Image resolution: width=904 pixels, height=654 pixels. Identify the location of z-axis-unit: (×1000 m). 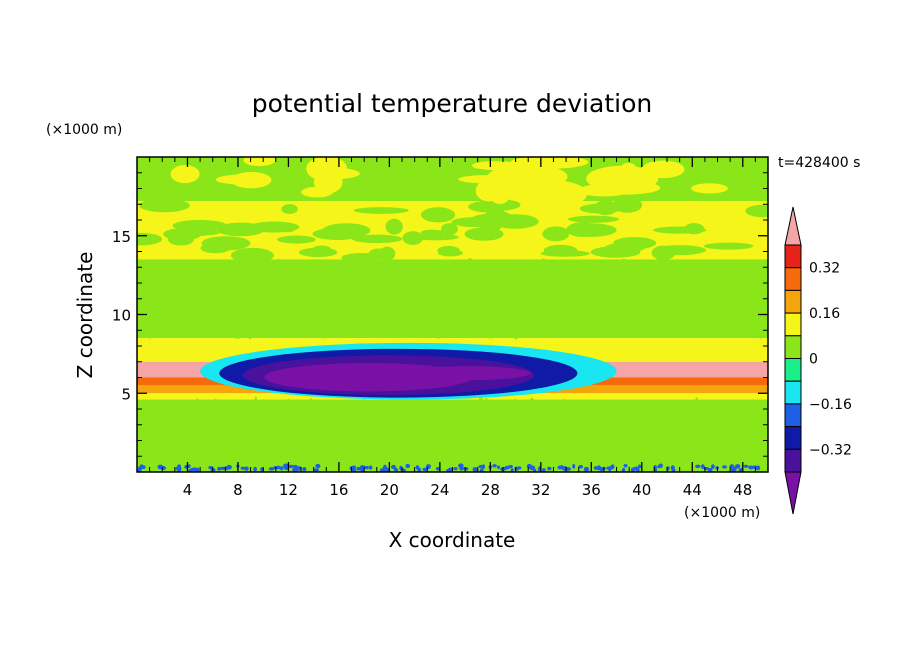
(84, 130).